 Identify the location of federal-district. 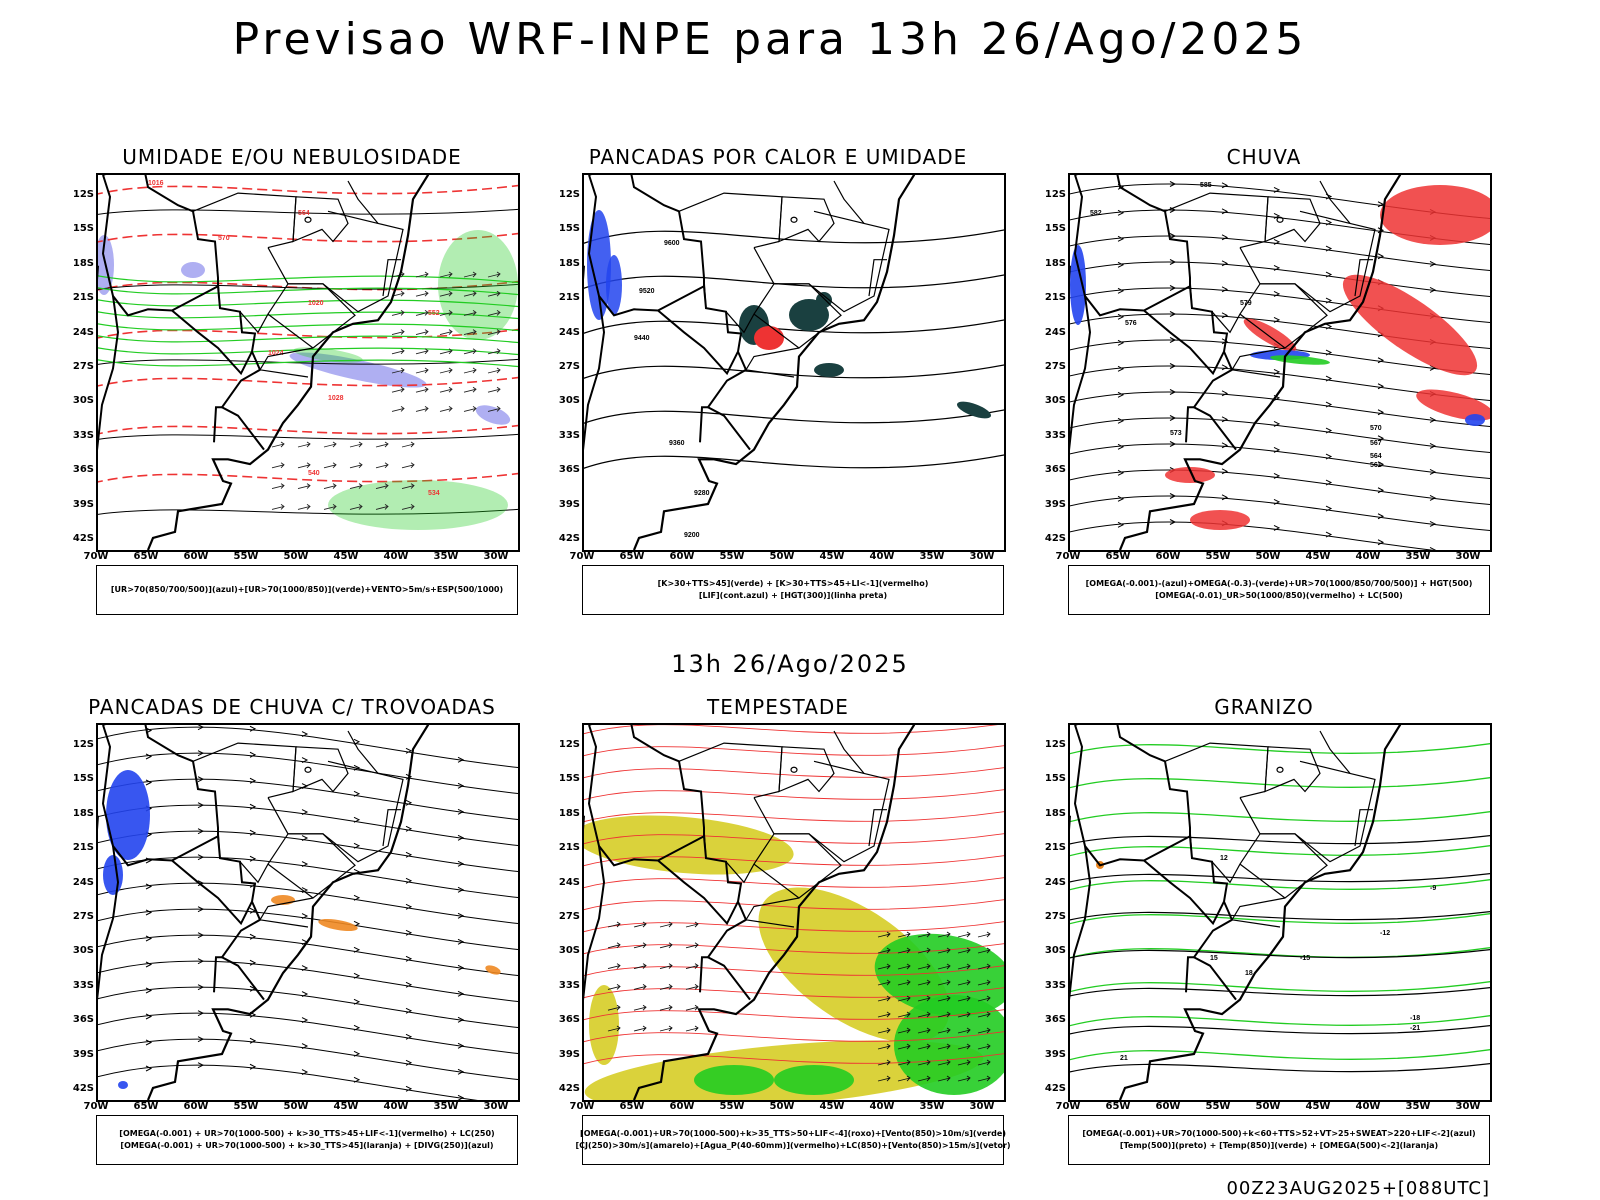
(308, 219).